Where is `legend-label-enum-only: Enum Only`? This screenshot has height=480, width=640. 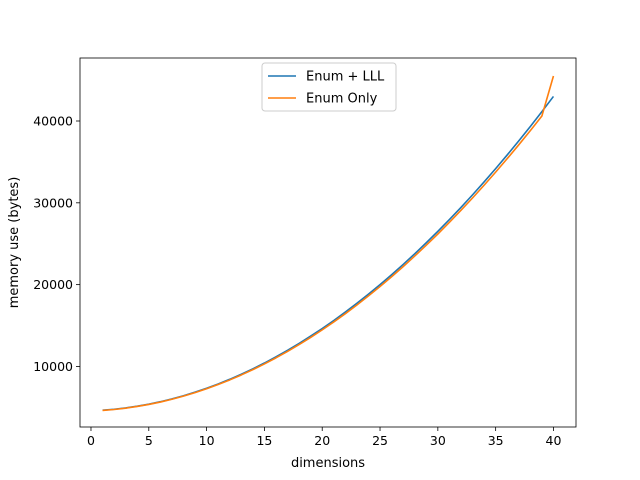
legend-label-enum-only: Enum Only is located at coordinates (342, 99).